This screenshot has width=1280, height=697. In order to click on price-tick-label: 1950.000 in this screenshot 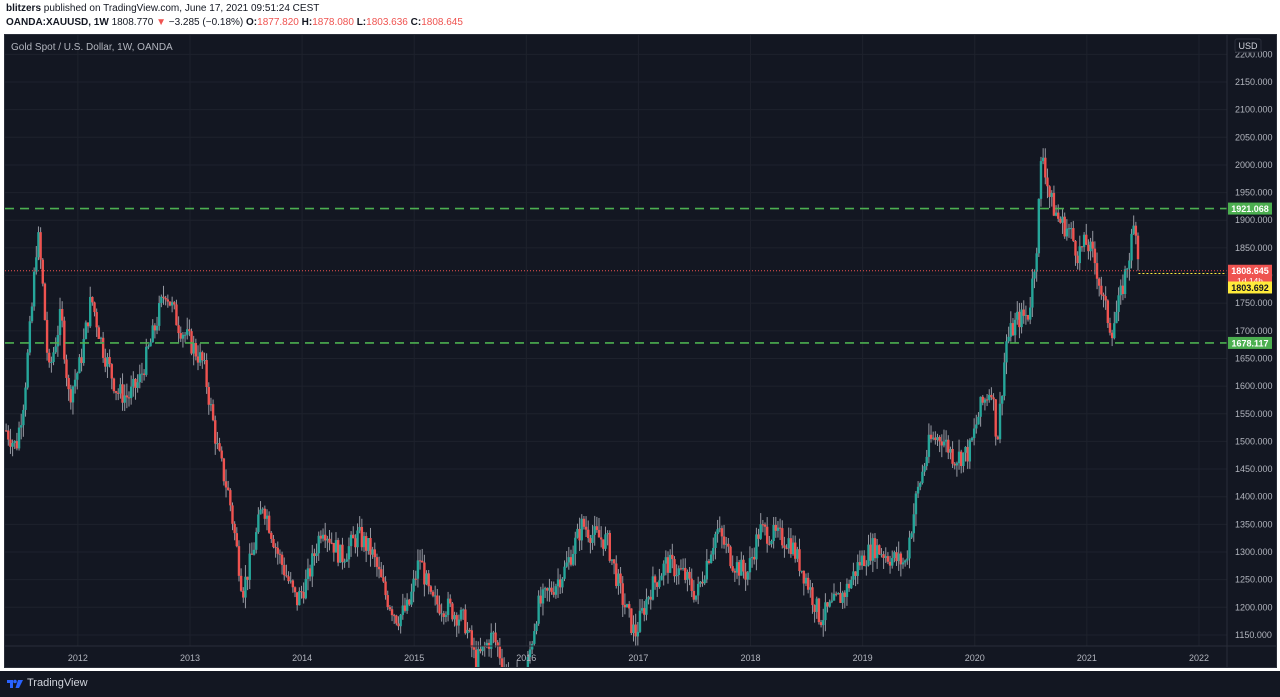, I will do `click(1254, 193)`.